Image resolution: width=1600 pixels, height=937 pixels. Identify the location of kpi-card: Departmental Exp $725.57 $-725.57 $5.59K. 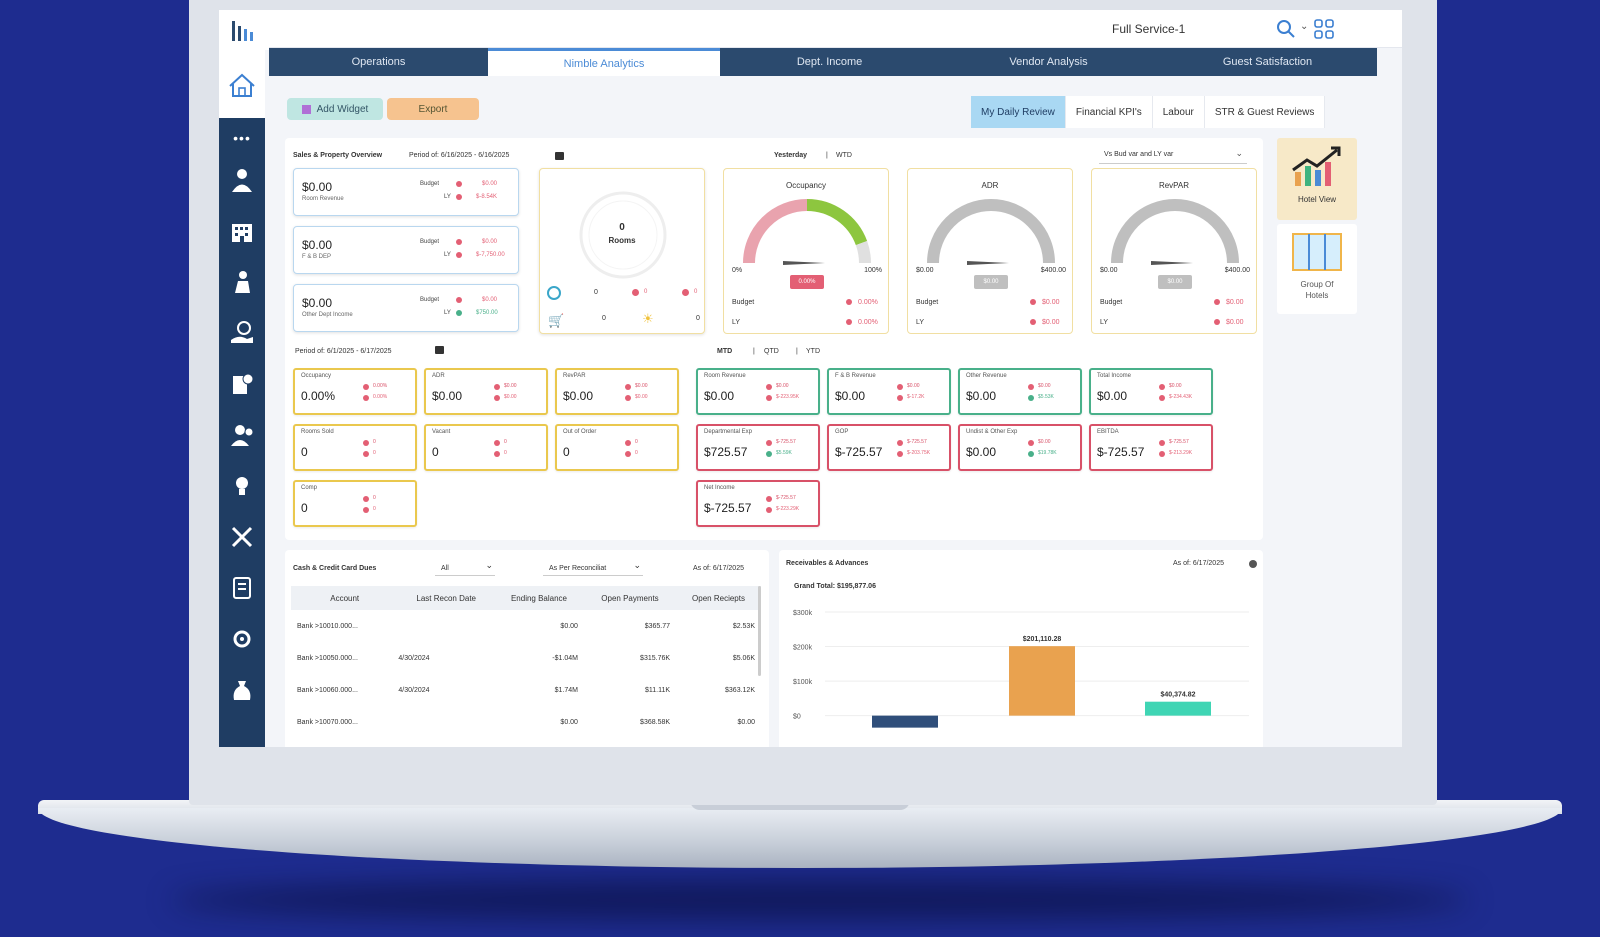
(758, 447).